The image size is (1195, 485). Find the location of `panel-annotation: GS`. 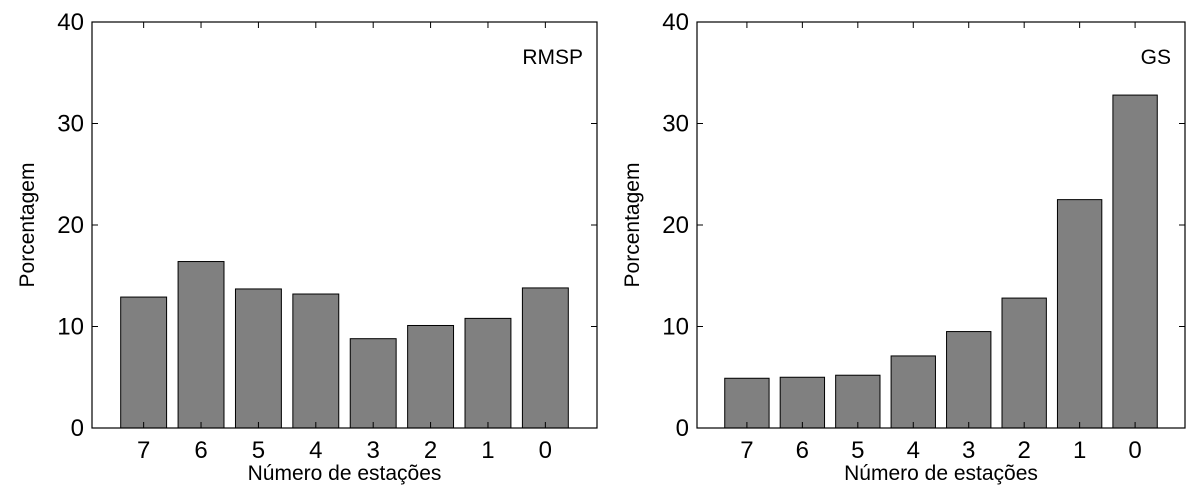

panel-annotation: GS is located at coordinates (1156, 57).